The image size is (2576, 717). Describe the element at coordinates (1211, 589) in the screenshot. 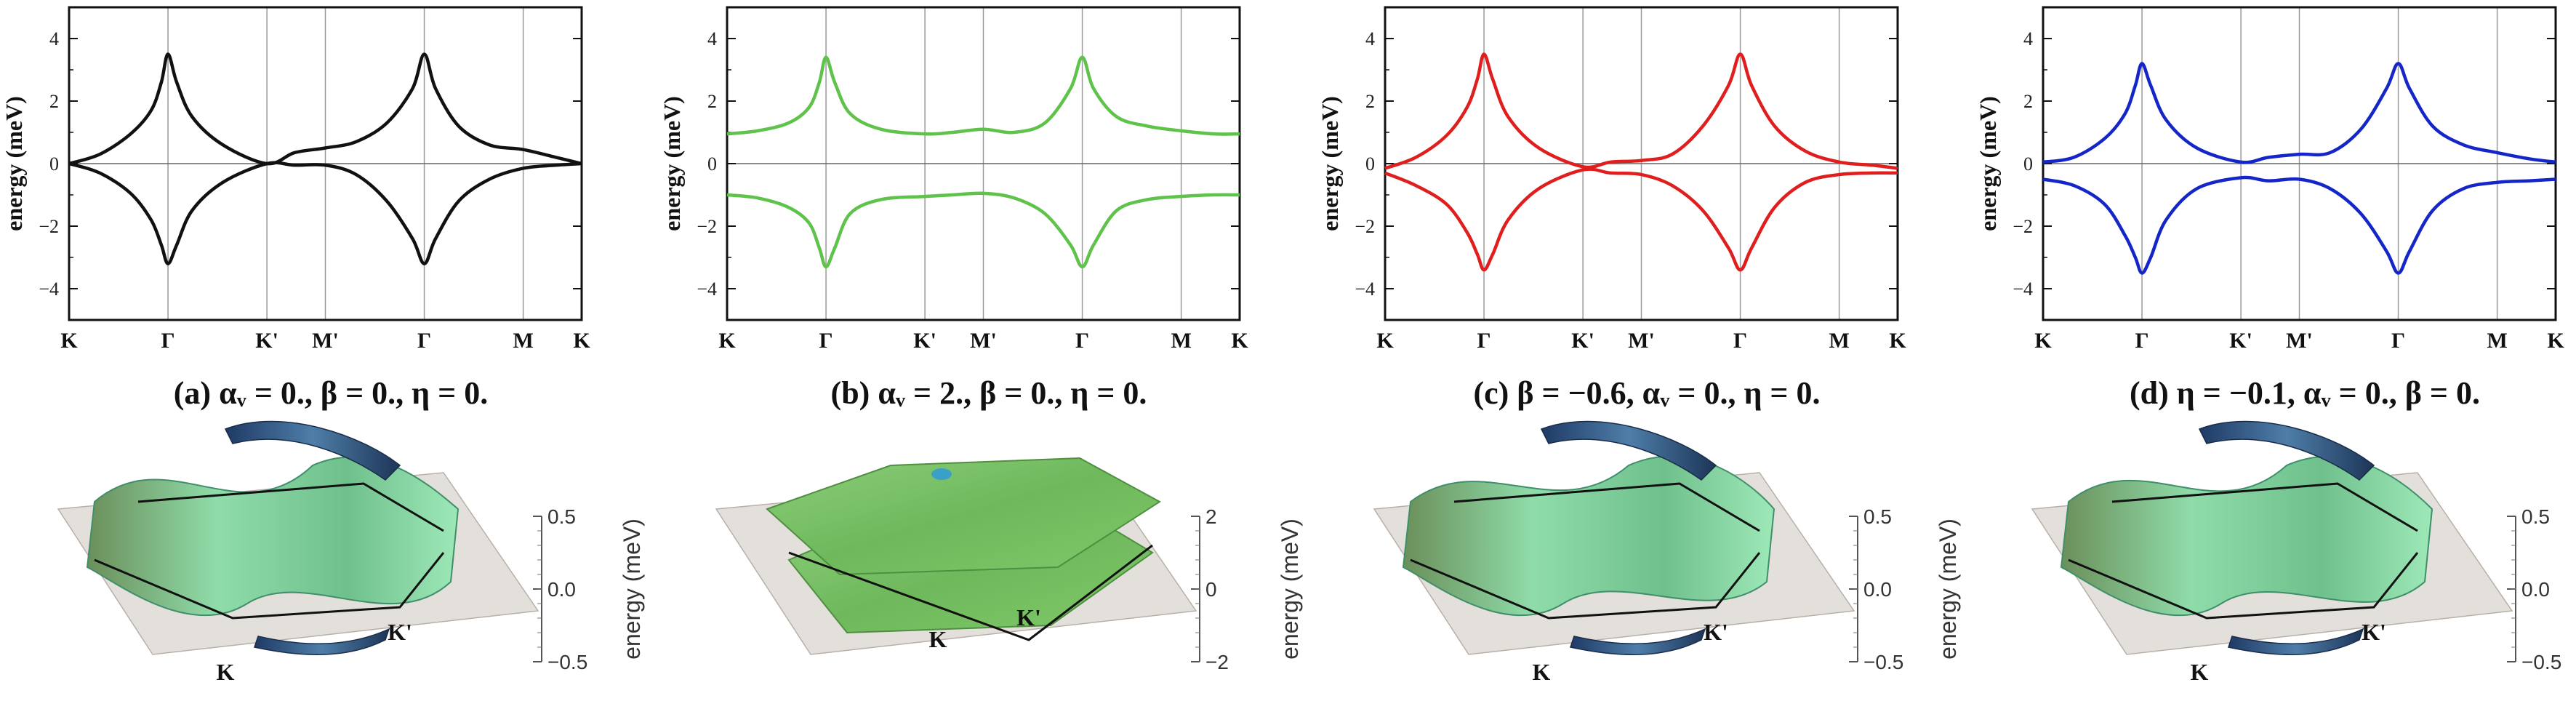

I see `surface-axis-tick-label: 0` at that location.